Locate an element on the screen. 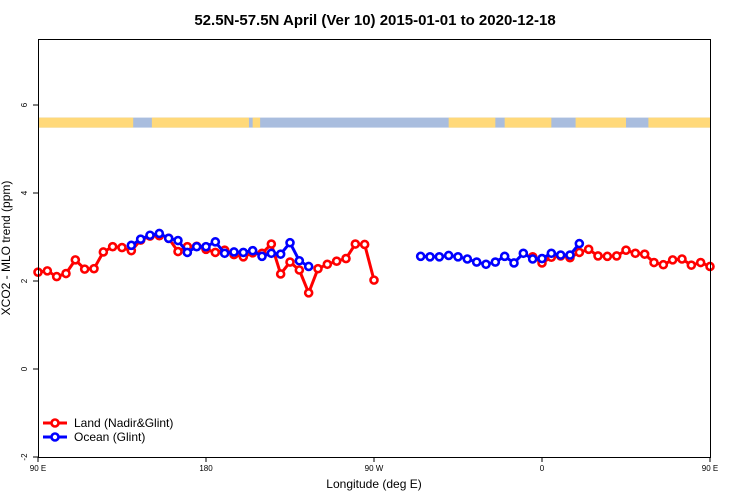 The height and width of the screenshot is (500, 750). y-axis-label: XCO2 - MLO trend (ppm) is located at coordinates (6, 248).